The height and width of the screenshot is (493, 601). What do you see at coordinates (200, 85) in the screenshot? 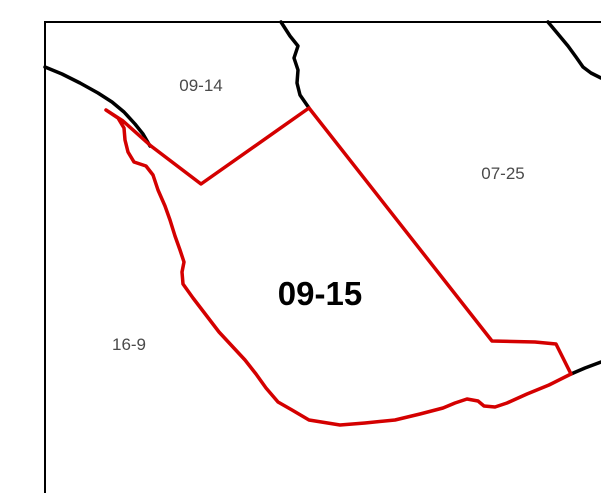
I see `neighbor-label-north: 09-14` at bounding box center [200, 85].